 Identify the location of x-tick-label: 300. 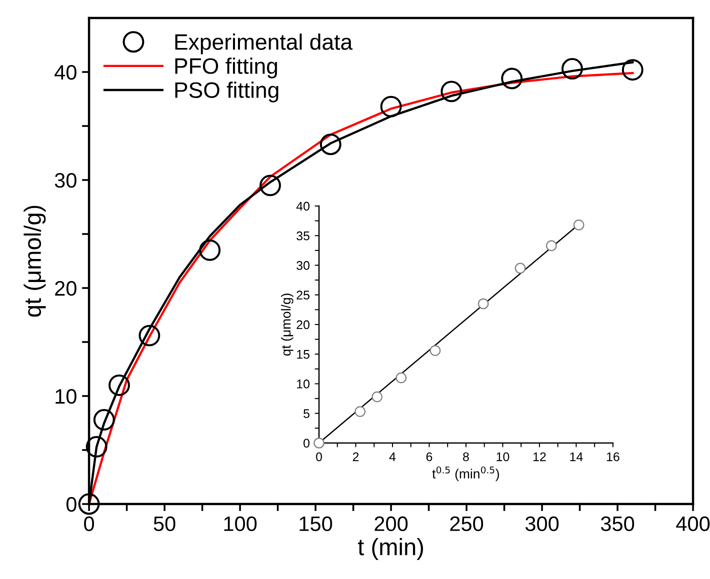
(542, 524).